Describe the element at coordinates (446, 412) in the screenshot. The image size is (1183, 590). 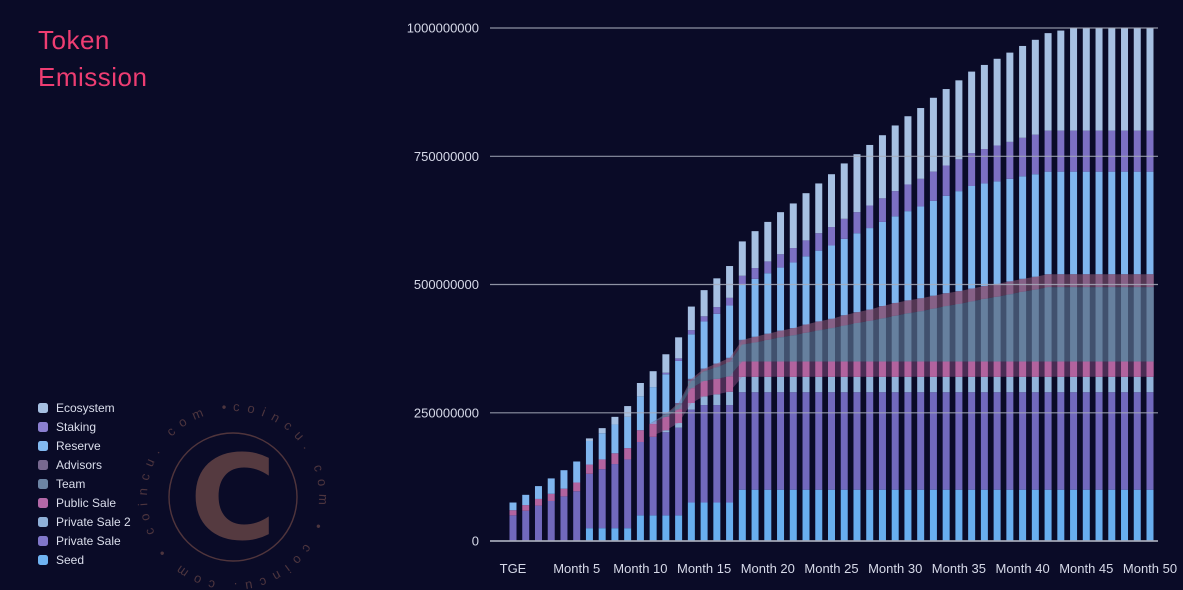
I see `y-axis-label-250000000: 250000000` at that location.